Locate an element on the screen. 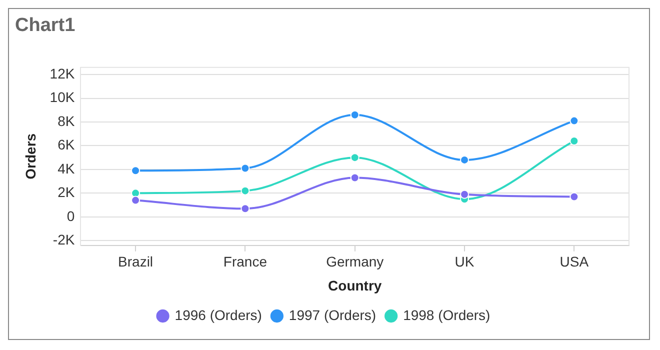  y-tick-label: 10K is located at coordinates (63, 97).